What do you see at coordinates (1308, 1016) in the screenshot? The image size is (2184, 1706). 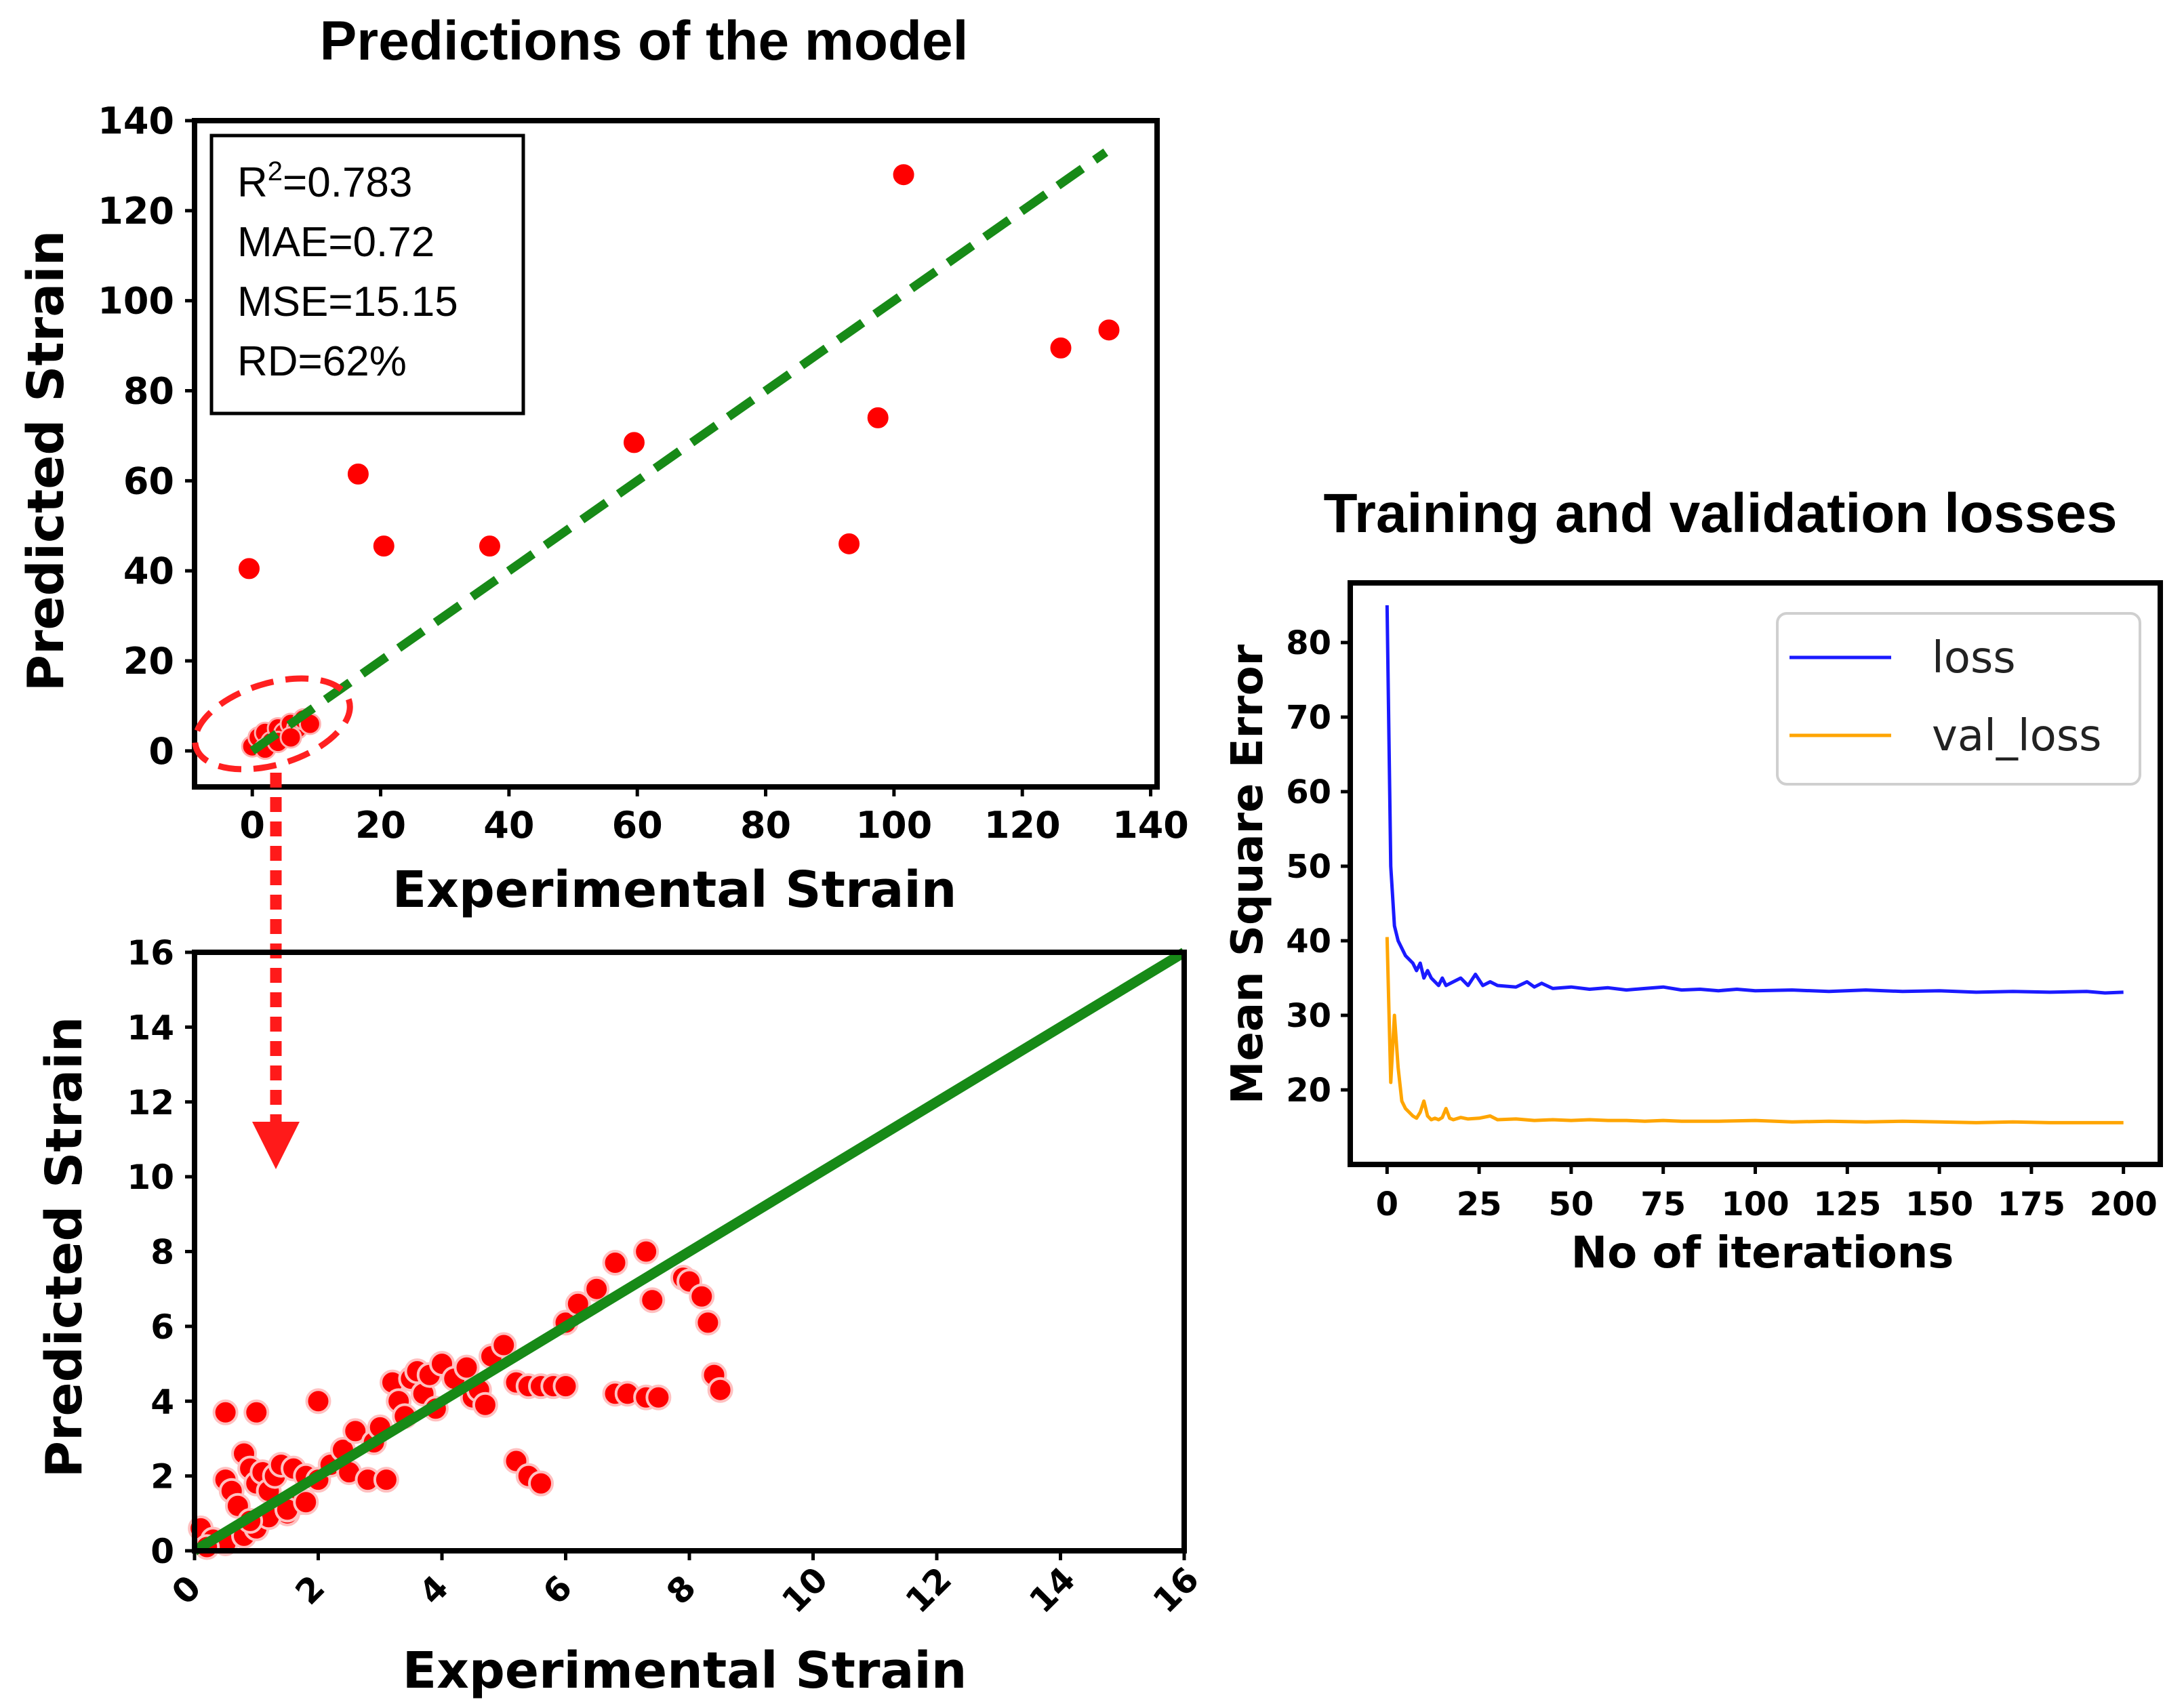 I see `loss-ytick-label: 30` at bounding box center [1308, 1016].